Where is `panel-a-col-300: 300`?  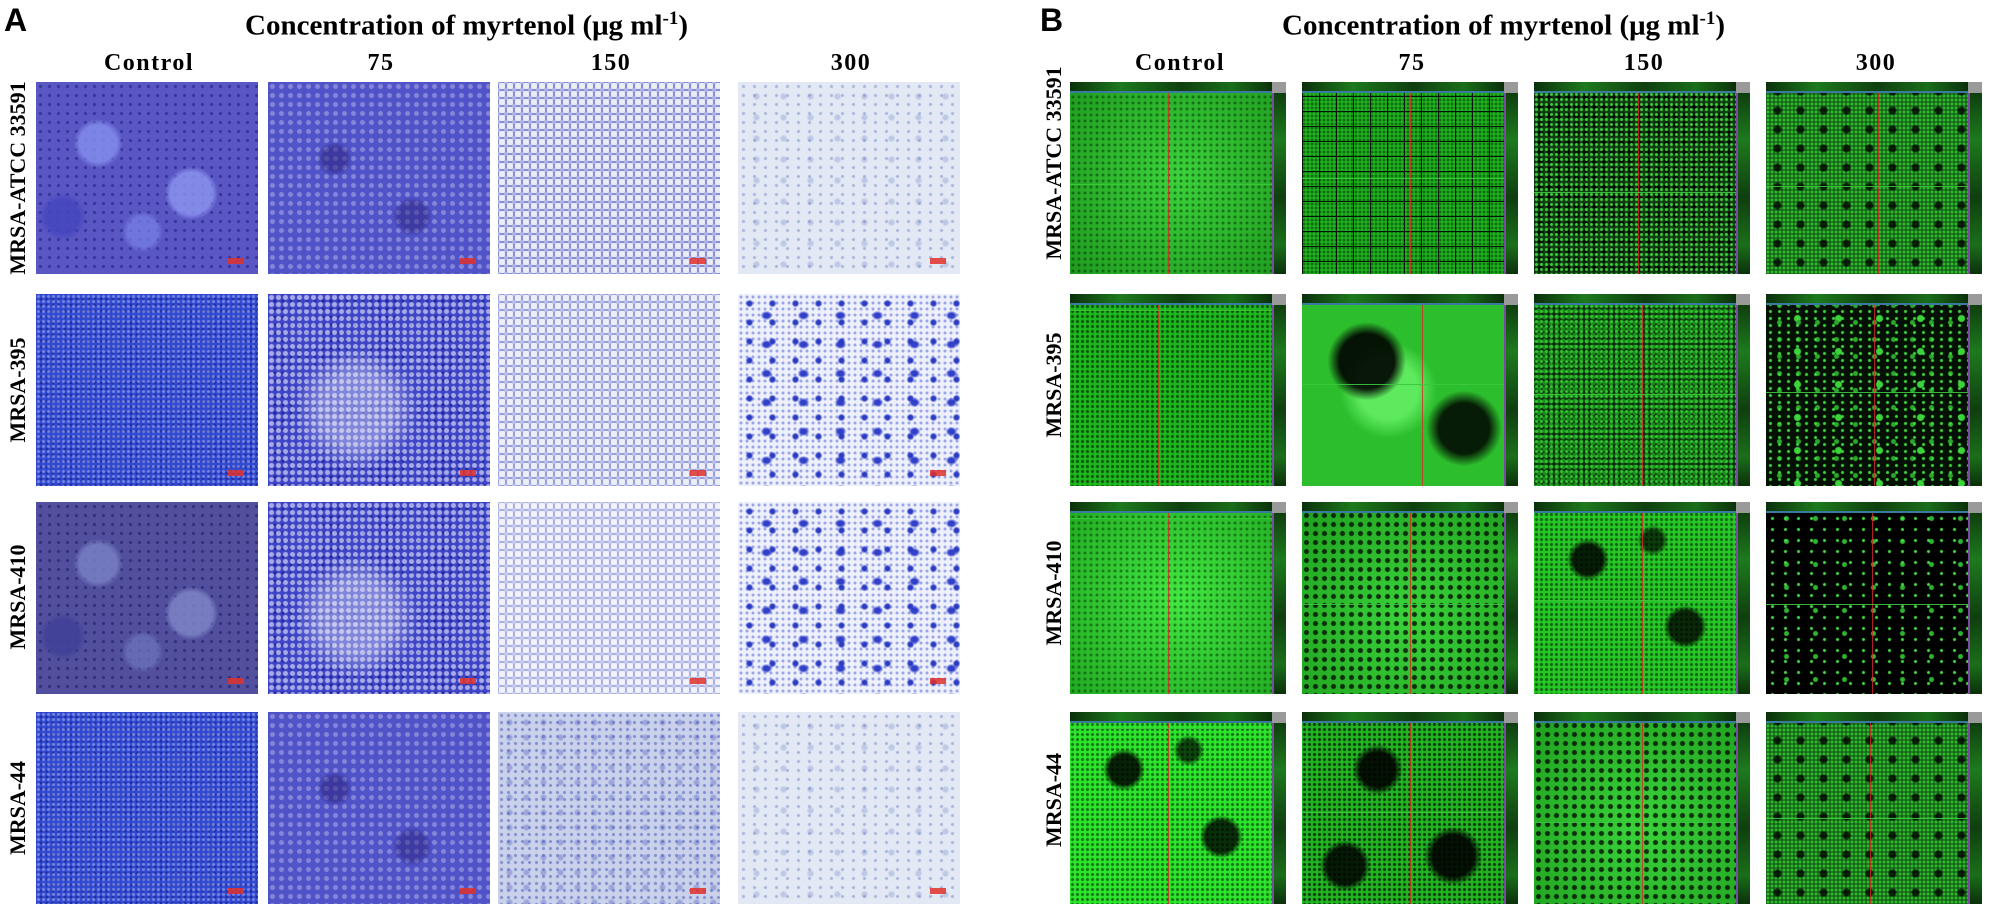 panel-a-col-300: 300 is located at coordinates (851, 63).